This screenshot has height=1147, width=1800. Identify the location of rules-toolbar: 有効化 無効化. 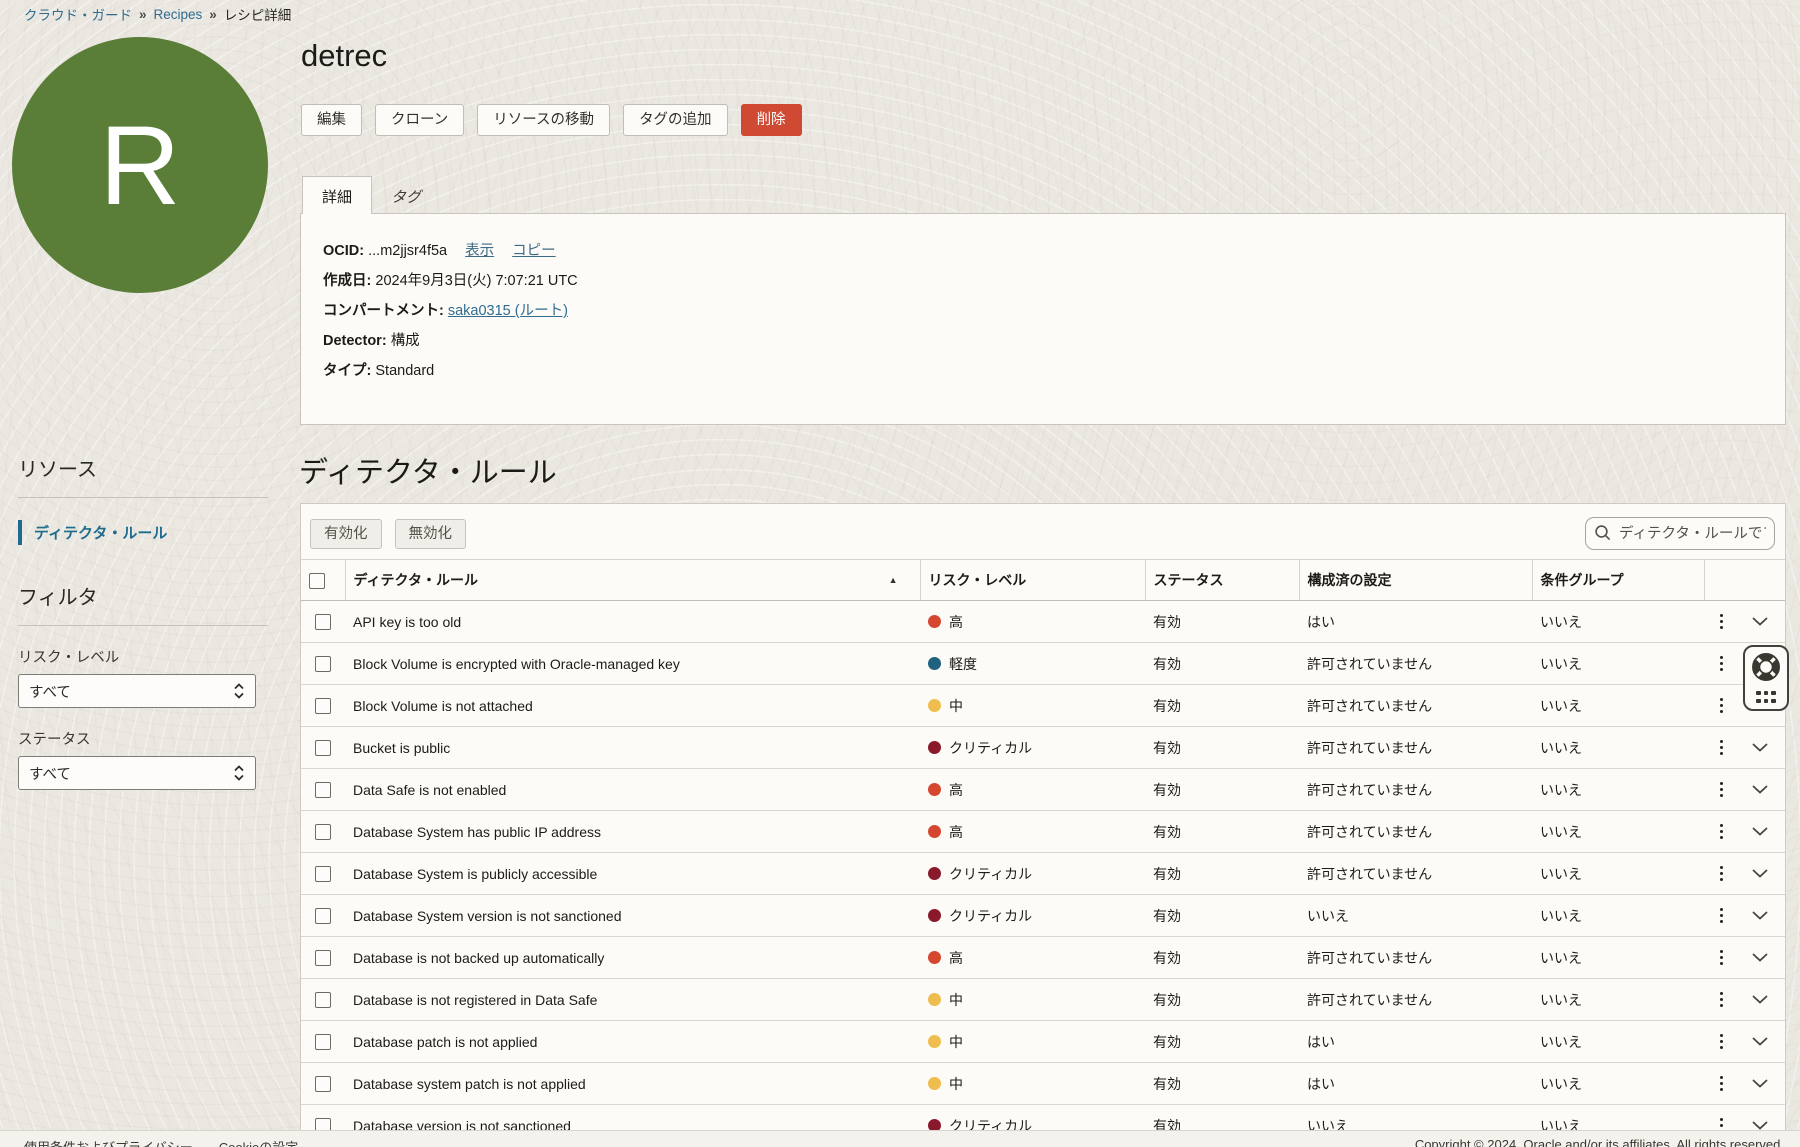
(1043, 527).